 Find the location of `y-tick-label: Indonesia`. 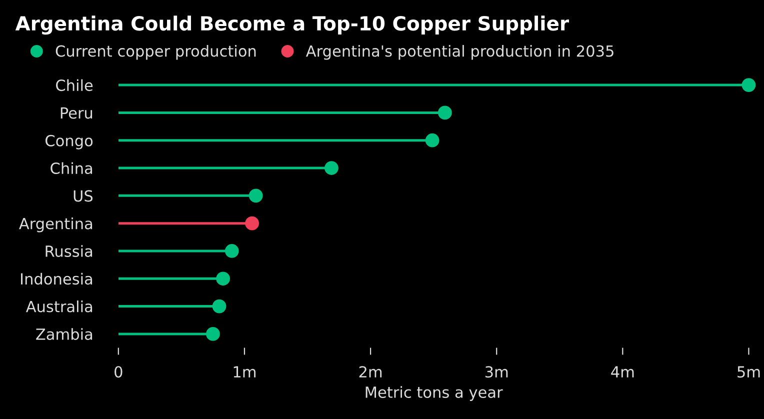

y-tick-label: Indonesia is located at coordinates (56, 278).